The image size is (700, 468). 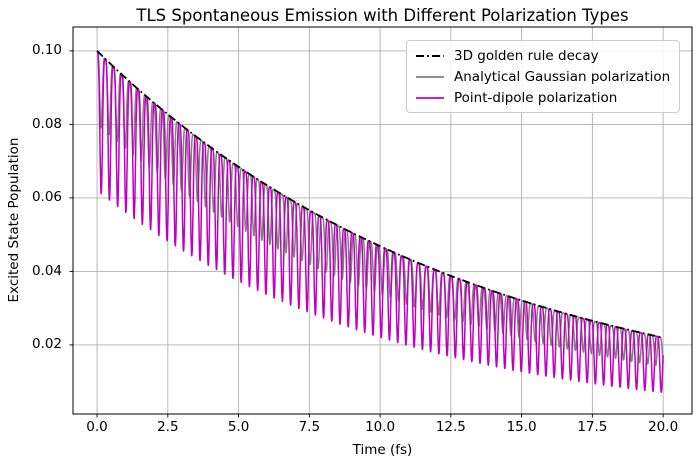 I want to click on legend-entry-golden-rule: 3D golden rule decay, so click(x=542, y=55).